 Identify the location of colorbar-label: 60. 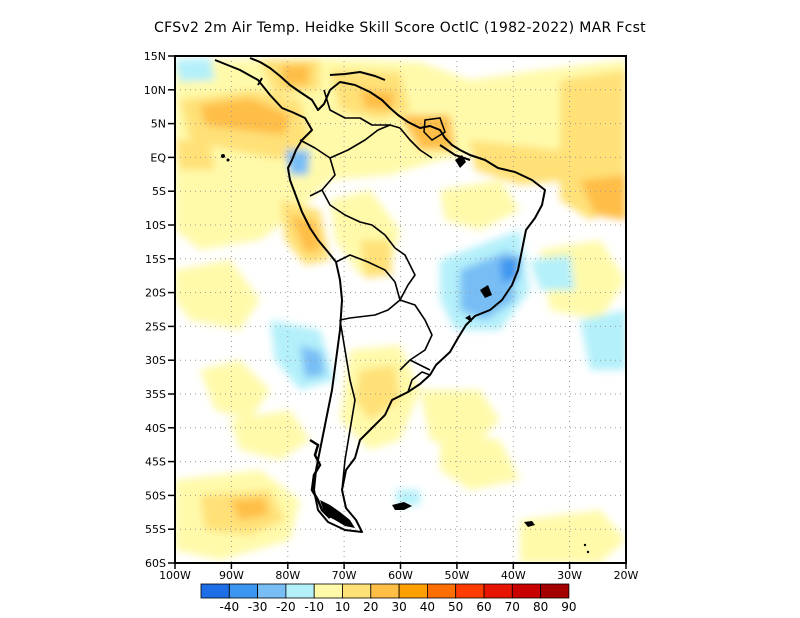
(483, 607).